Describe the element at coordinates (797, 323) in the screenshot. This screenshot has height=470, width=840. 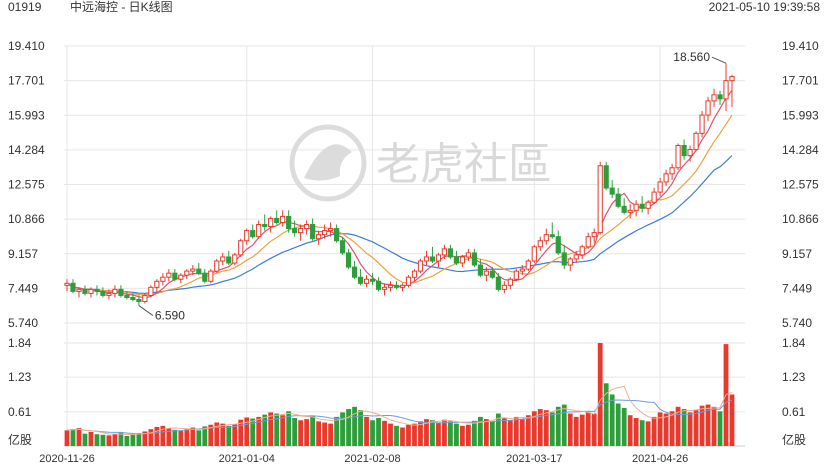
I see `price-tick-right: 5.740` at that location.